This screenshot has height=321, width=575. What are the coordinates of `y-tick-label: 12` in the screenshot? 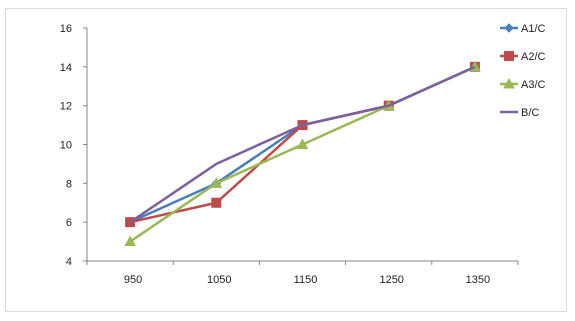 It's located at (66, 107).